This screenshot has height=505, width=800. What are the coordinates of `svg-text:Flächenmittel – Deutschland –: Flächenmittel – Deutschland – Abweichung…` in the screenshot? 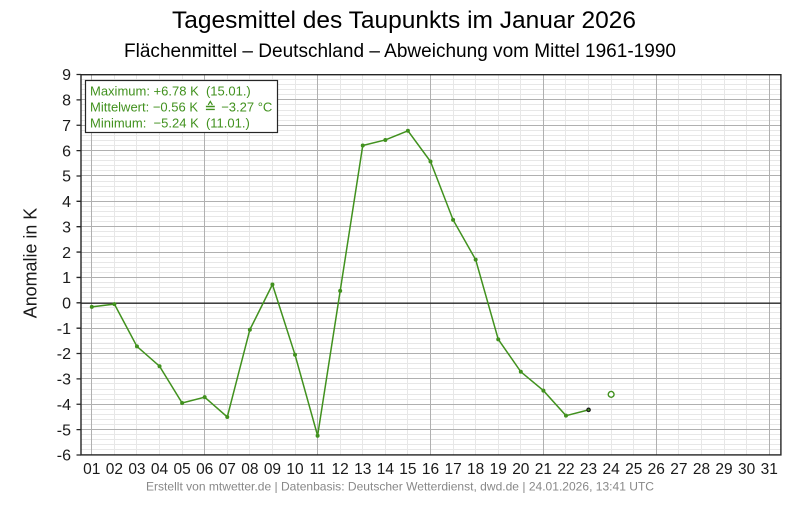 It's located at (400, 51).